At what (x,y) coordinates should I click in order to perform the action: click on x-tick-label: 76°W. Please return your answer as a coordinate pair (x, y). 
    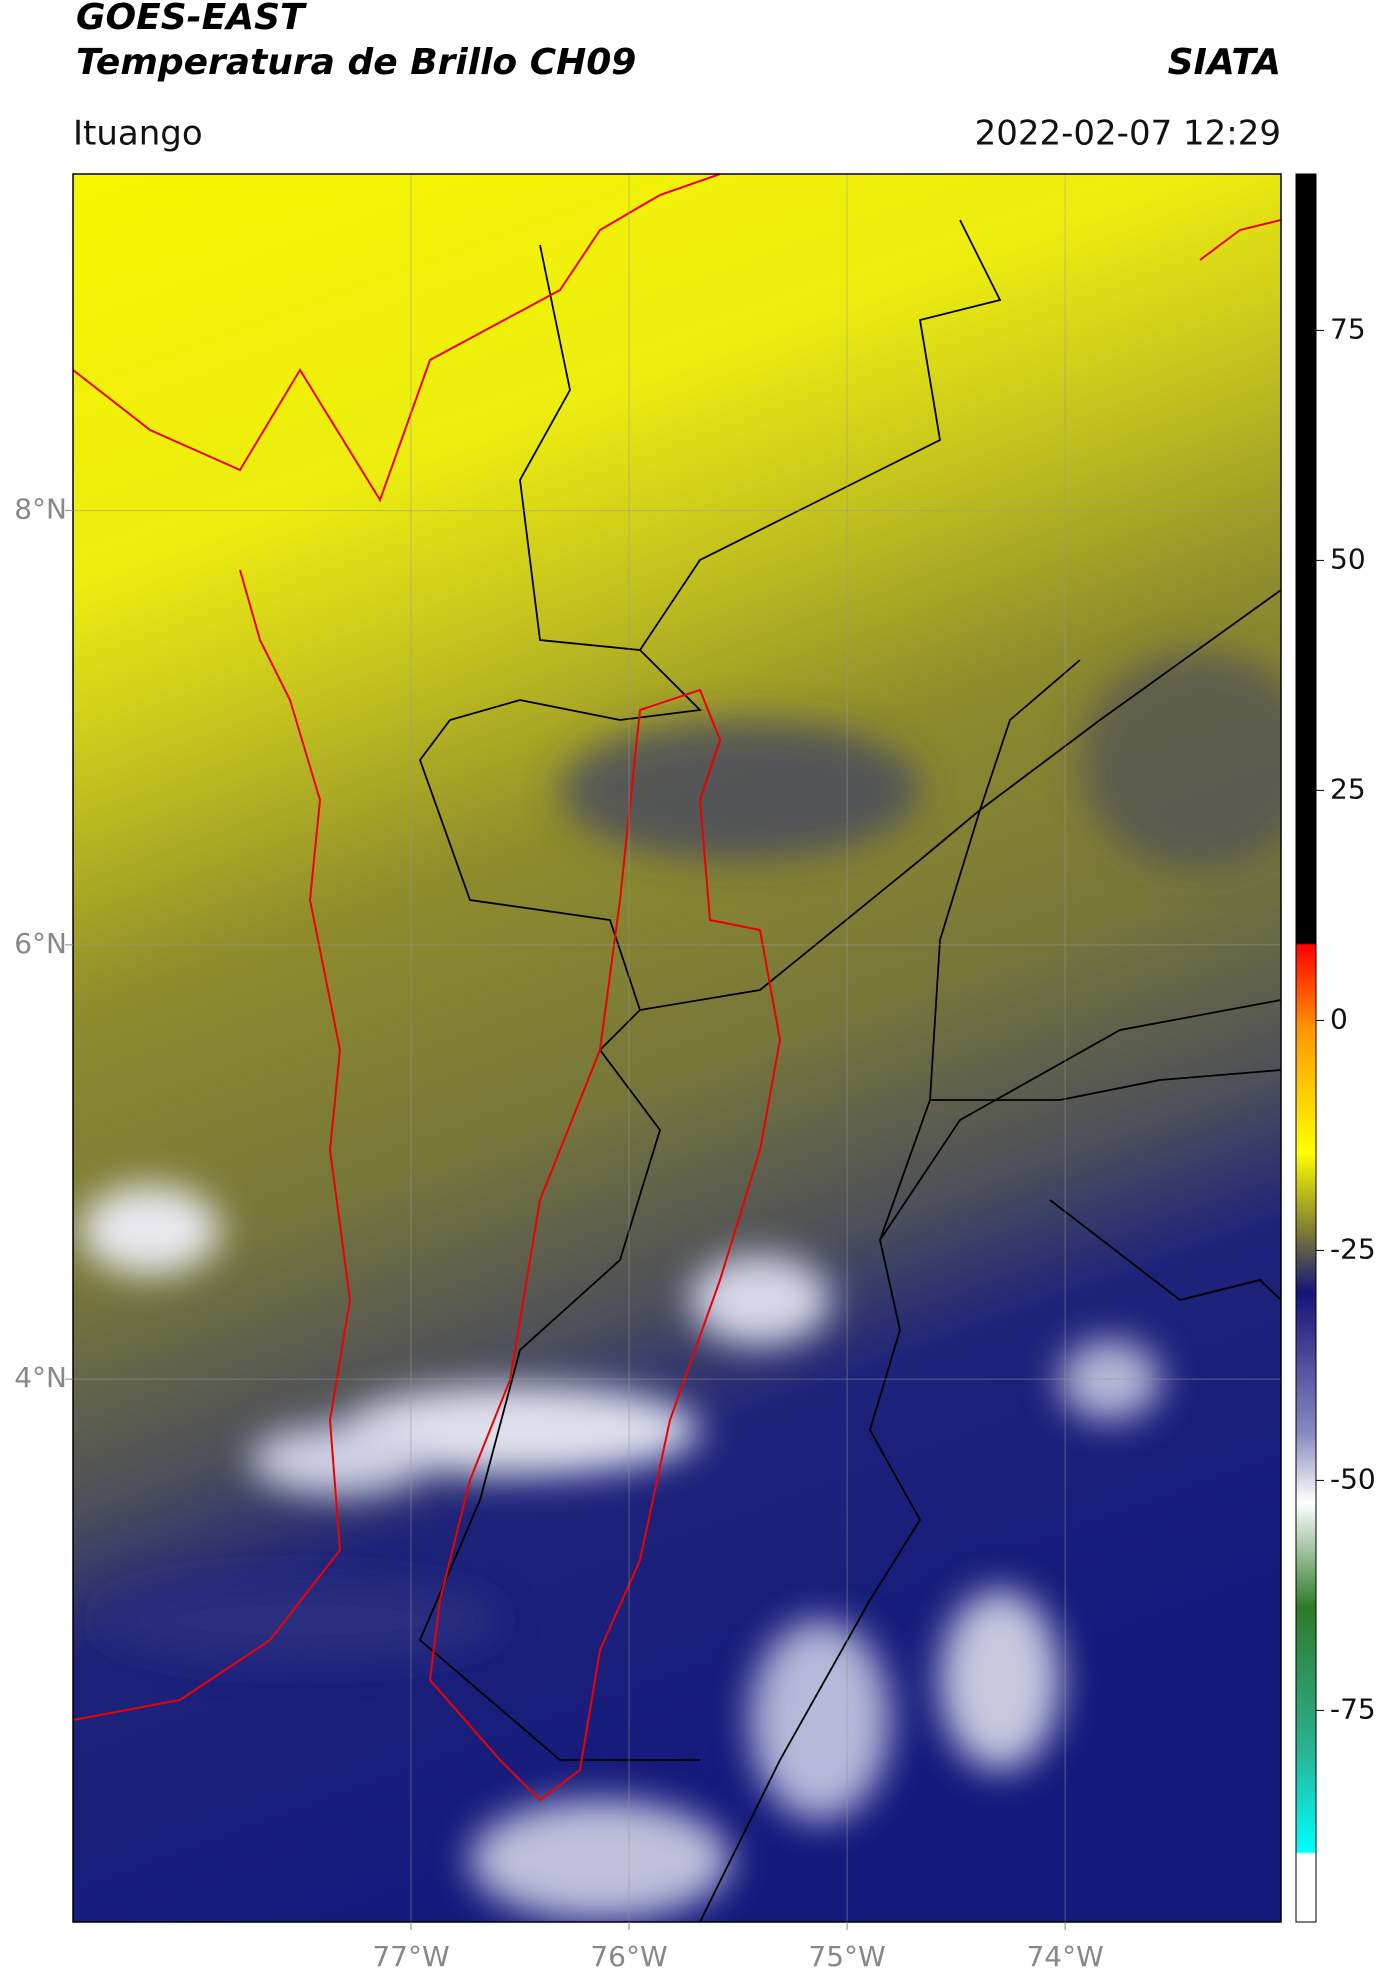
    Looking at the image, I should click on (628, 1956).